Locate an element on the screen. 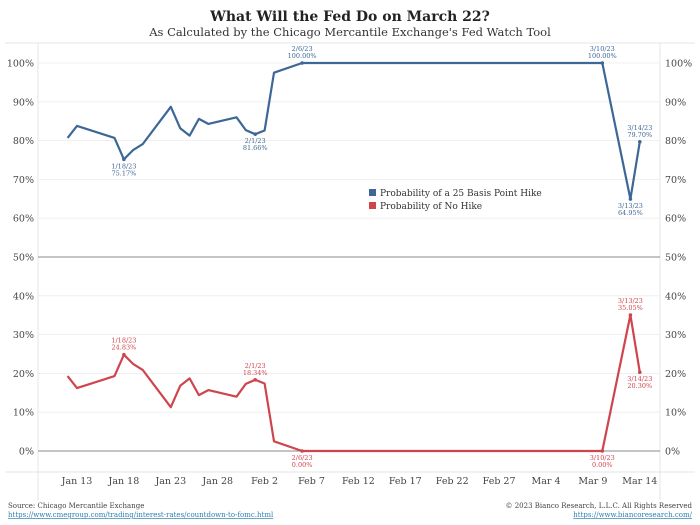 This screenshot has width=700, height=525. chart-title: What Will the Fed Do on March 22? is located at coordinates (349, 17).